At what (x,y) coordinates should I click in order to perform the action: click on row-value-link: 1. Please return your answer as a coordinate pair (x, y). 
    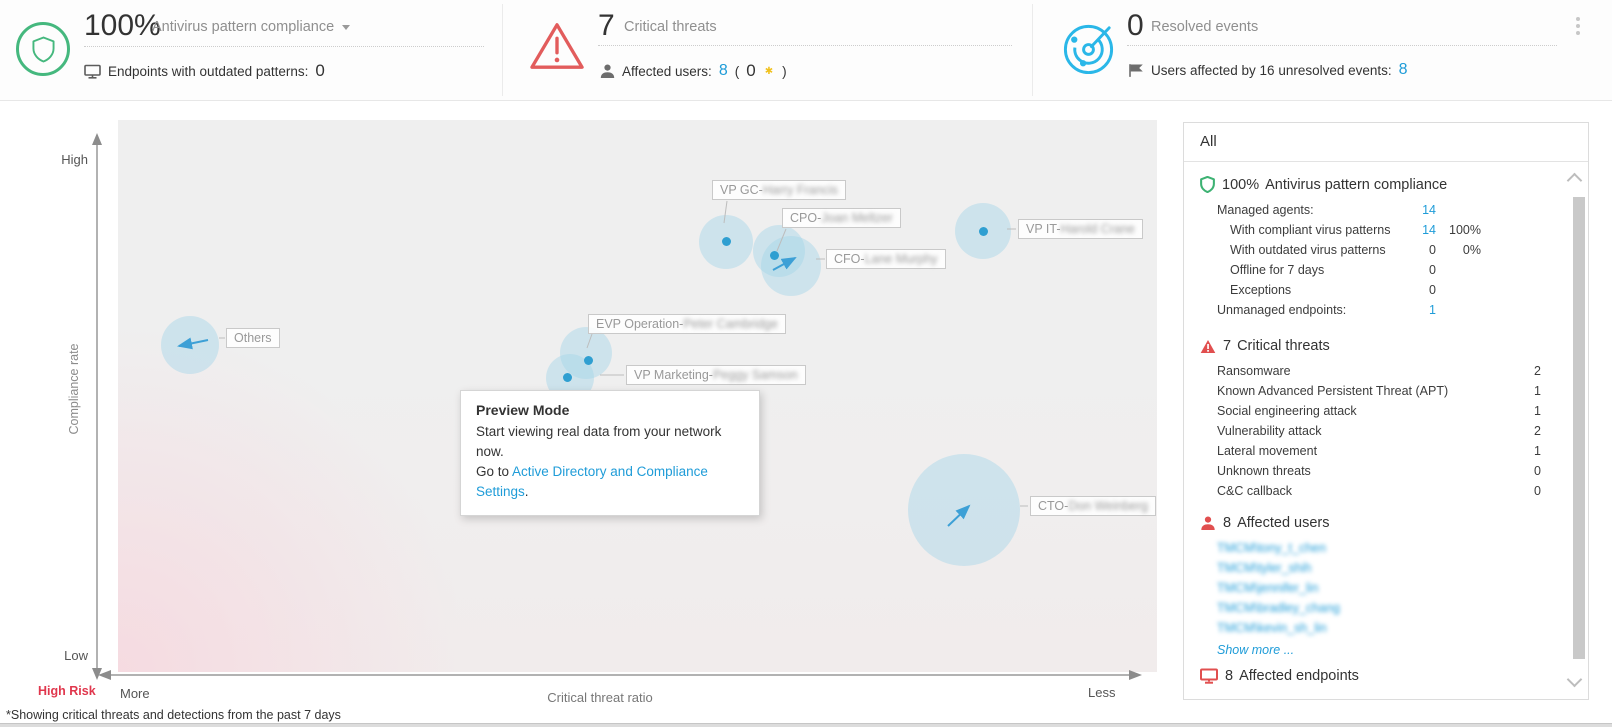
    Looking at the image, I should click on (1432, 310).